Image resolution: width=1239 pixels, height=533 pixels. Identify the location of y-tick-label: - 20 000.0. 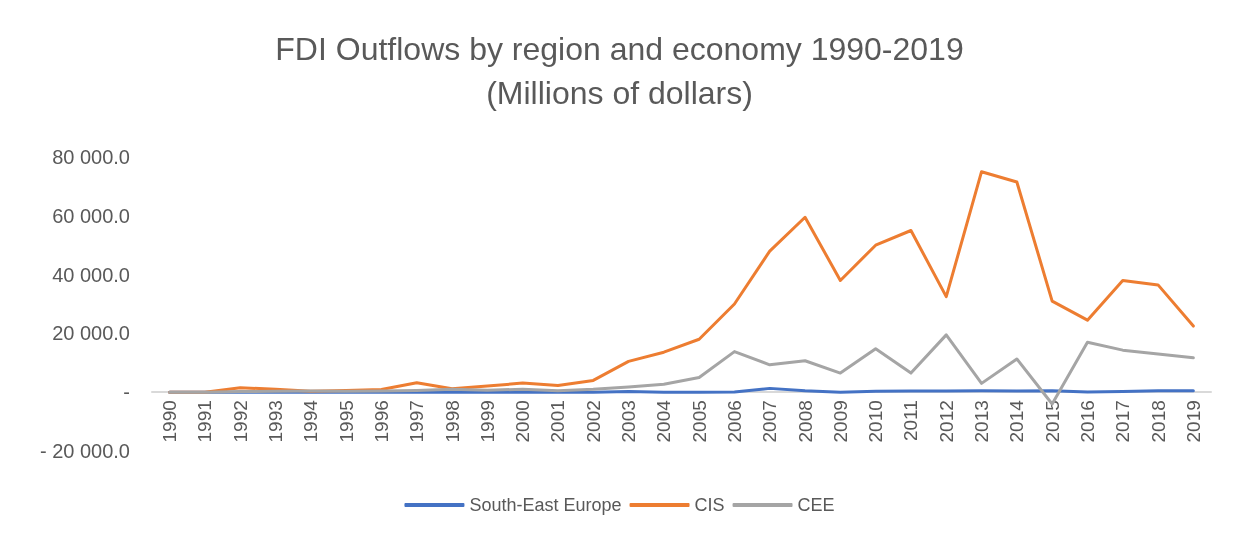
(84, 451).